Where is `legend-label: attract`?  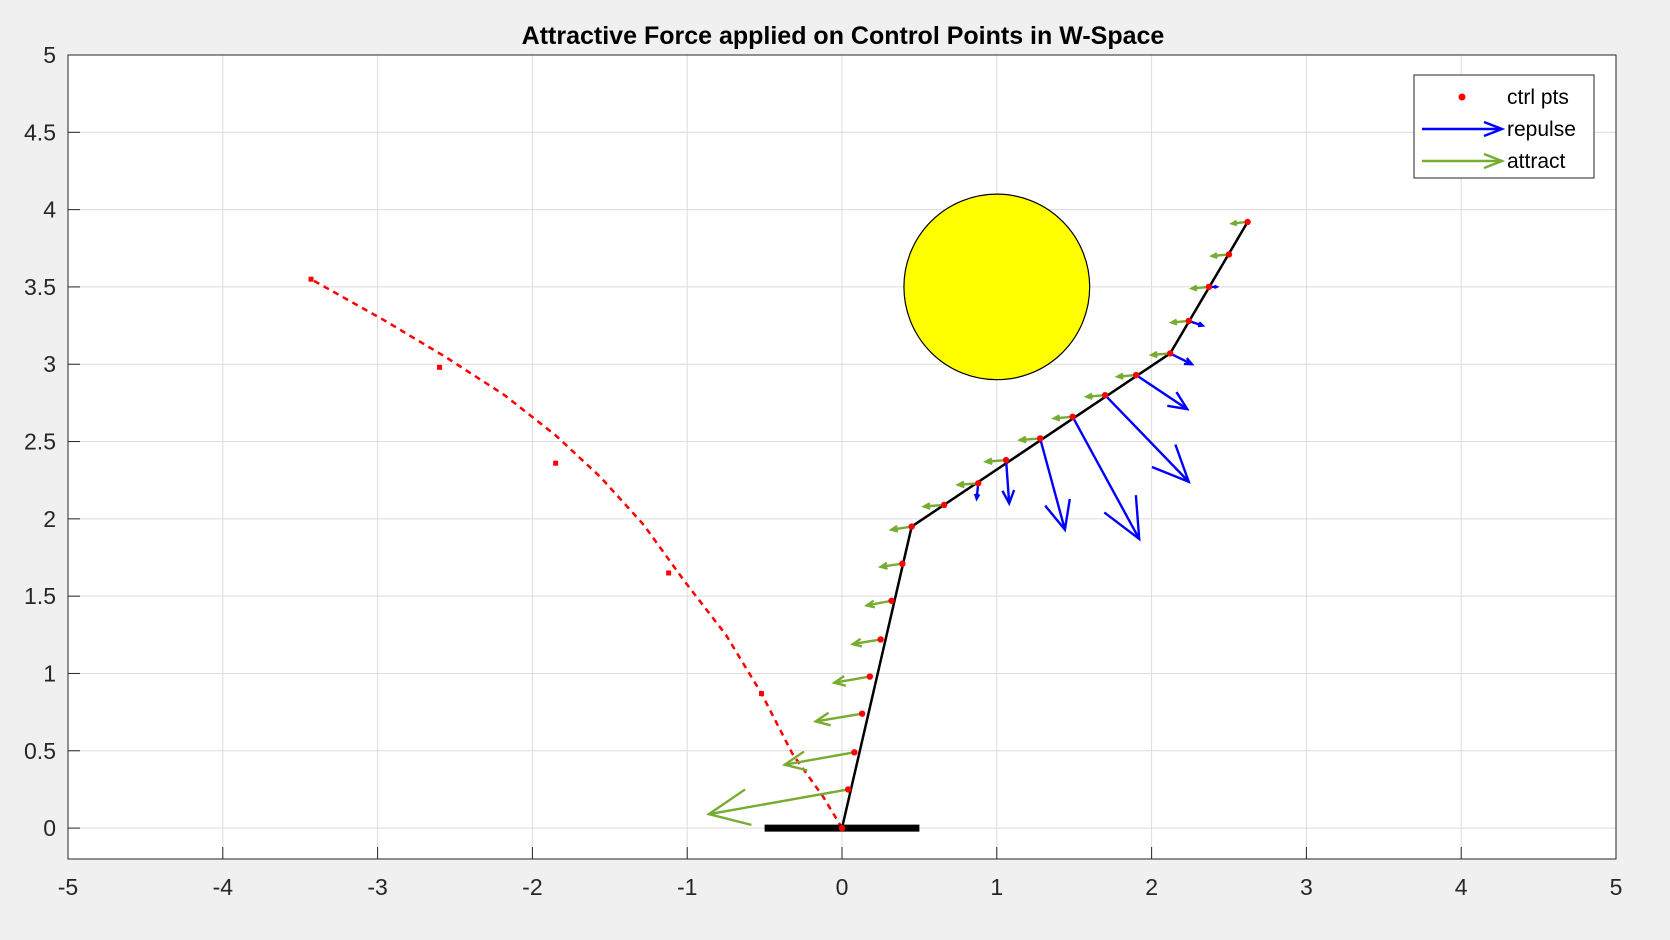 legend-label: attract is located at coordinates (1536, 161).